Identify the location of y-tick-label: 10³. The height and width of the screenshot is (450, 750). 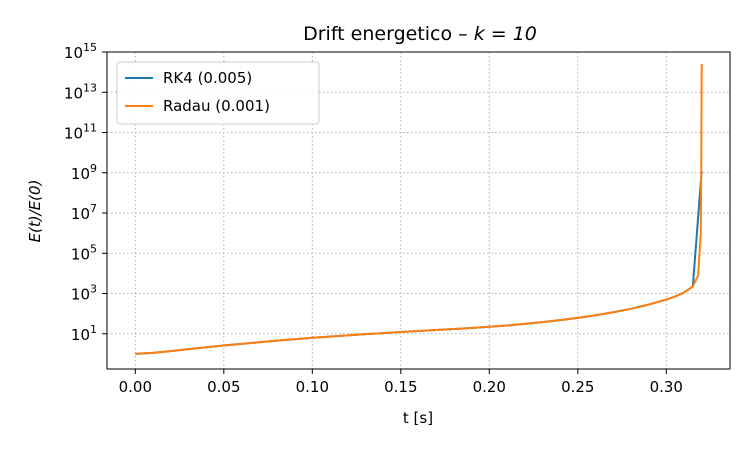
(84, 293).